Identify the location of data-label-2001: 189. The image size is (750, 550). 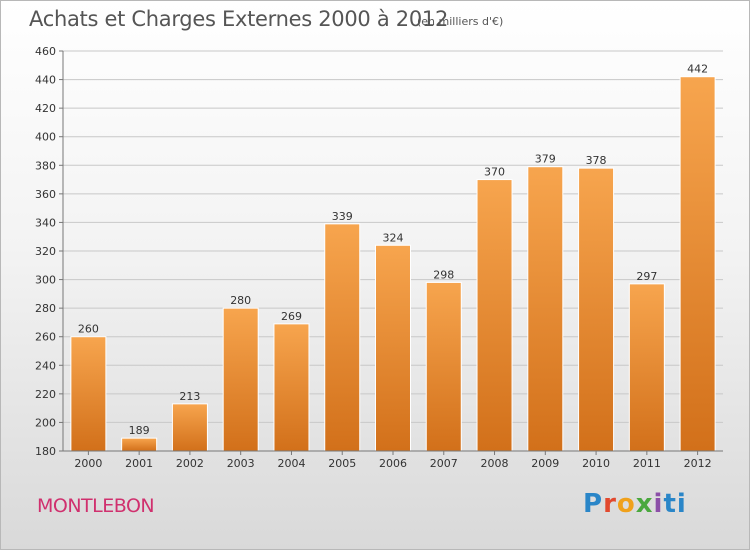
(139, 430).